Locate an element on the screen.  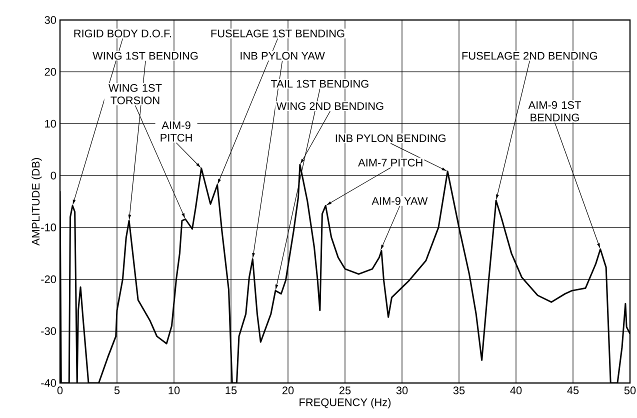
annotation: FUSELAGE 2ND BENDING is located at coordinates (530, 56).